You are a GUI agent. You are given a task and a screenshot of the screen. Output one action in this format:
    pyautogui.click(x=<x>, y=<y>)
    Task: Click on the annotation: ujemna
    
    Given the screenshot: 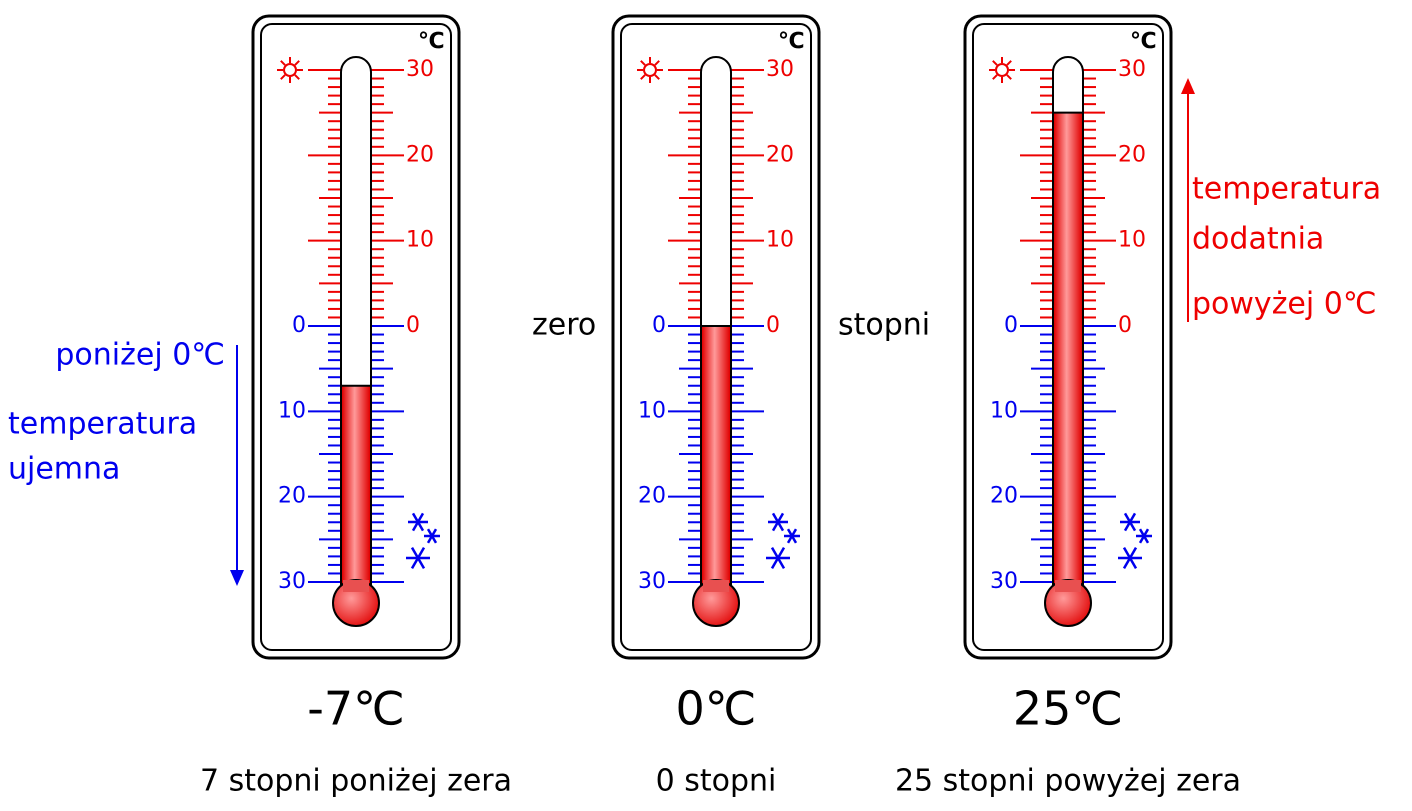 What is the action you would take?
    pyautogui.click(x=64, y=469)
    